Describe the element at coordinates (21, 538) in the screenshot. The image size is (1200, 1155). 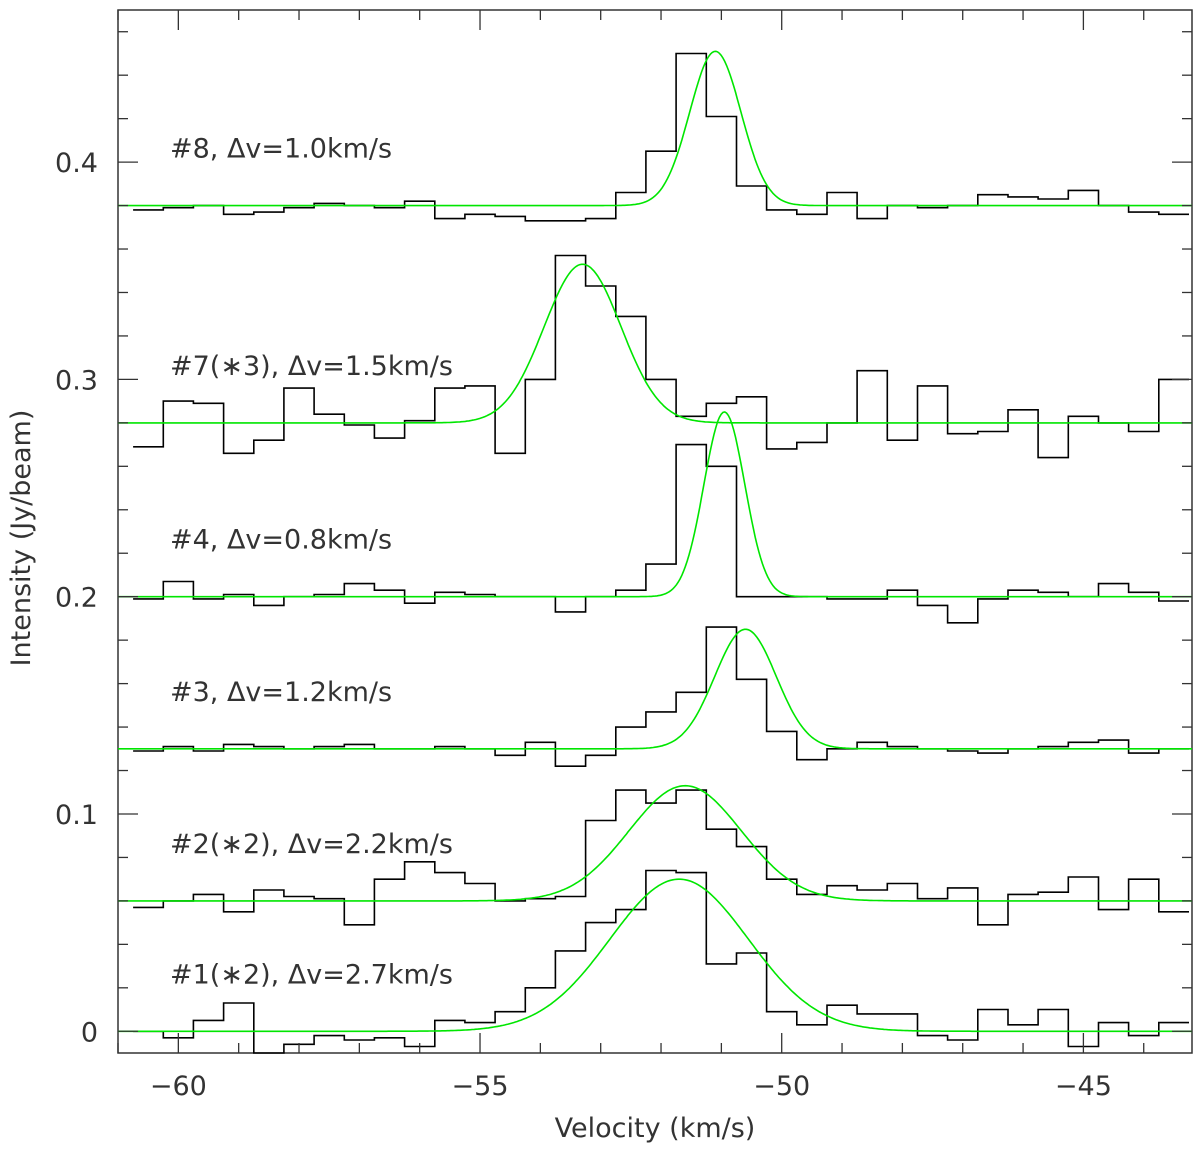
I see `y-axis-label: Intensity (Jy/beam)` at that location.